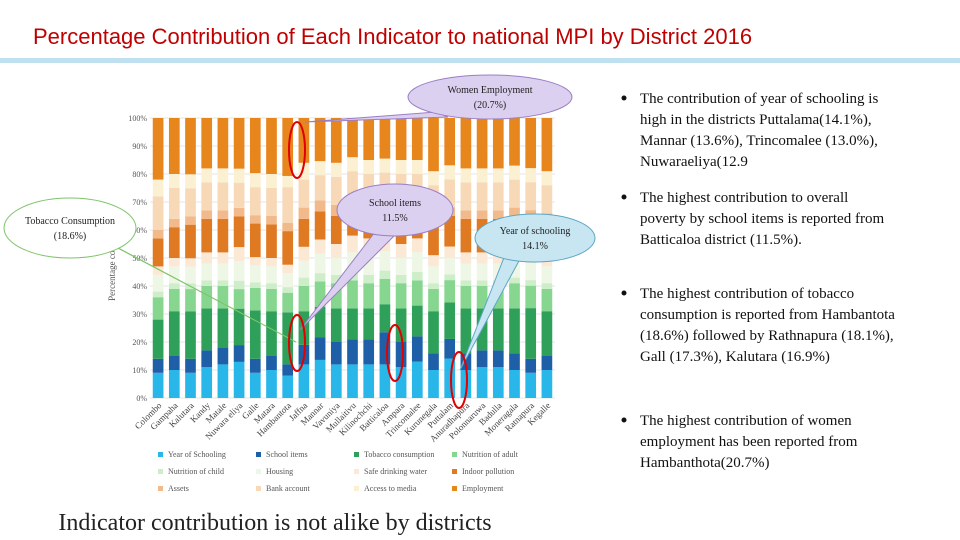 Image resolution: width=960 pixels, height=540 pixels. I want to click on legend-label: Year of Schooling, so click(197, 454).